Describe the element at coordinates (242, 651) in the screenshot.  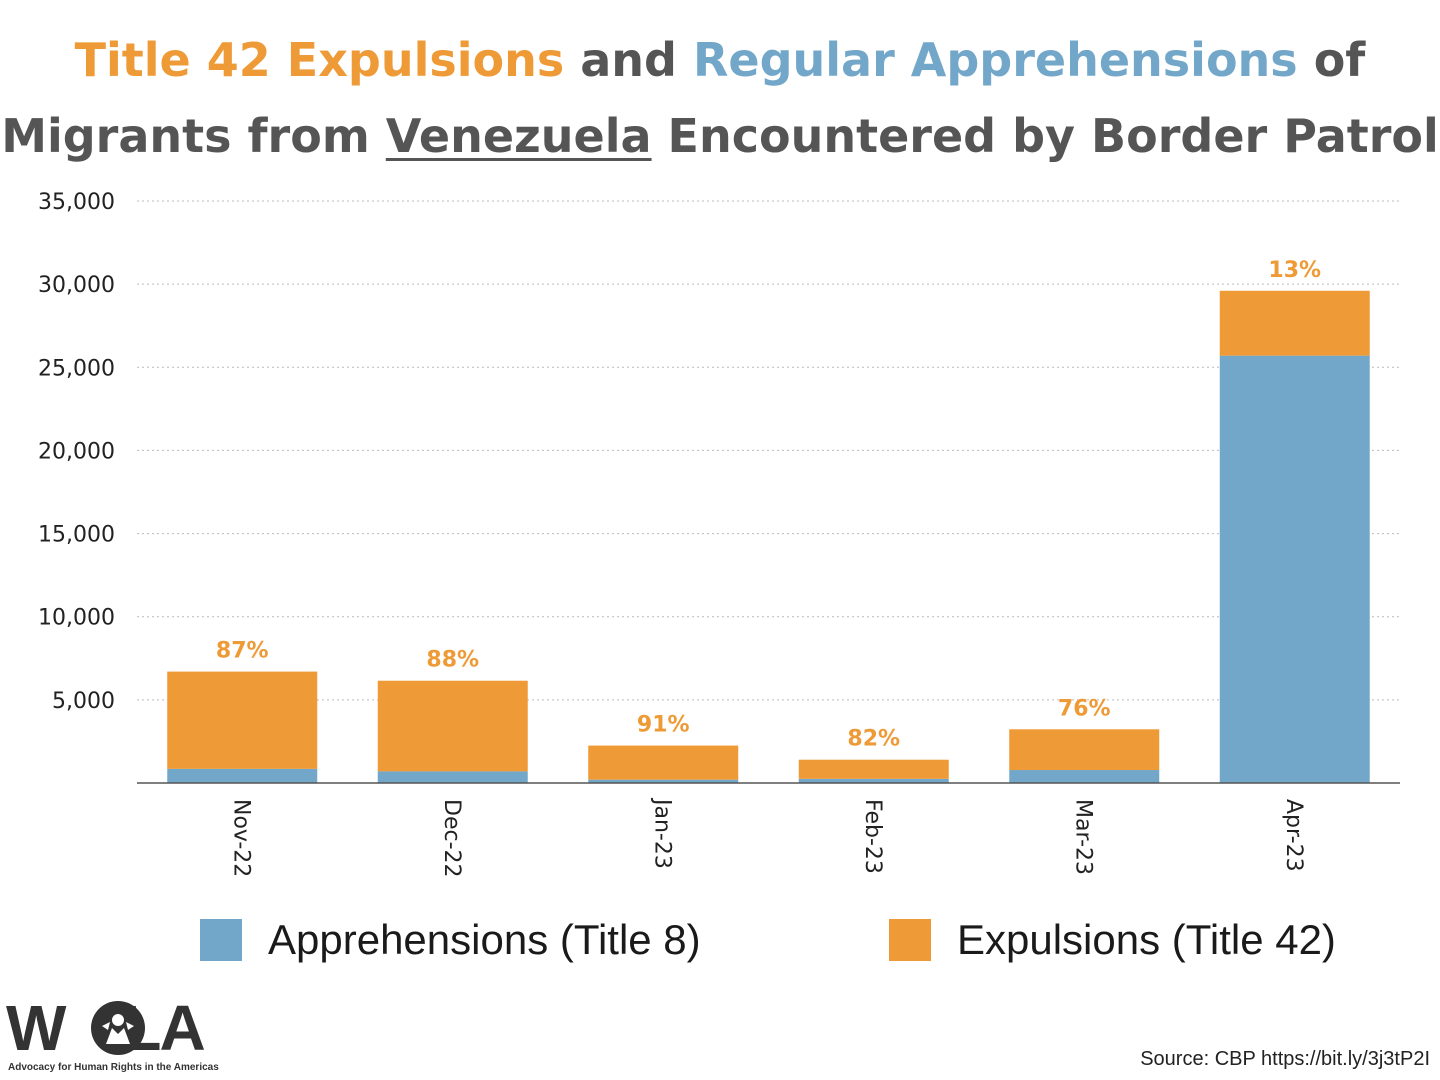
I see `data-label: 87%` at that location.